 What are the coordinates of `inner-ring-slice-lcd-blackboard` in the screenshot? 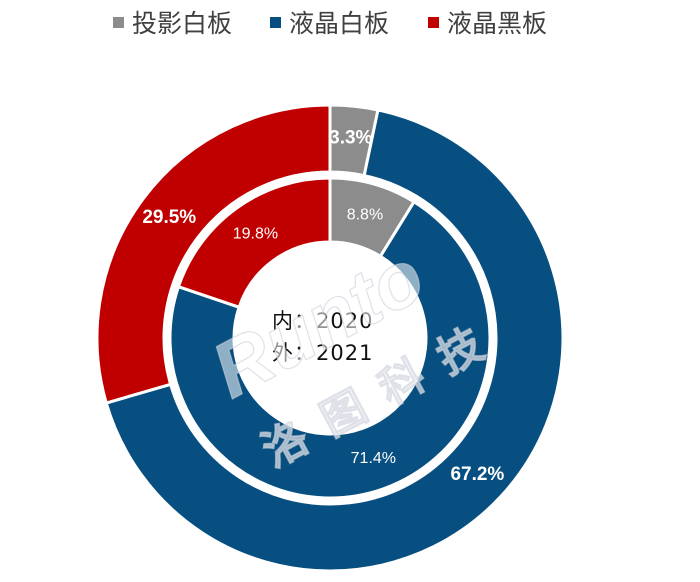 It's located at (254, 243).